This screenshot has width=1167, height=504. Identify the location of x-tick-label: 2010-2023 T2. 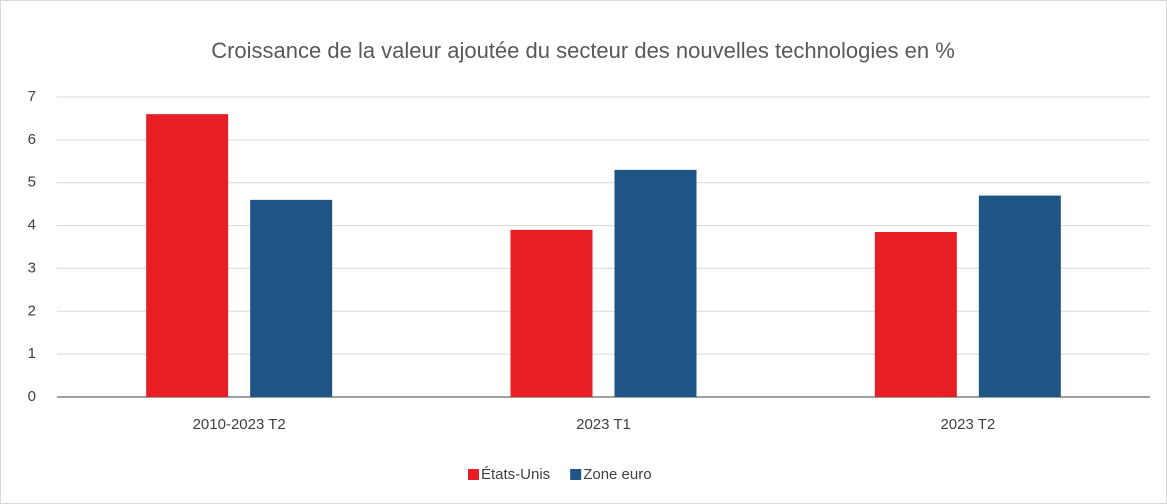
(239, 424).